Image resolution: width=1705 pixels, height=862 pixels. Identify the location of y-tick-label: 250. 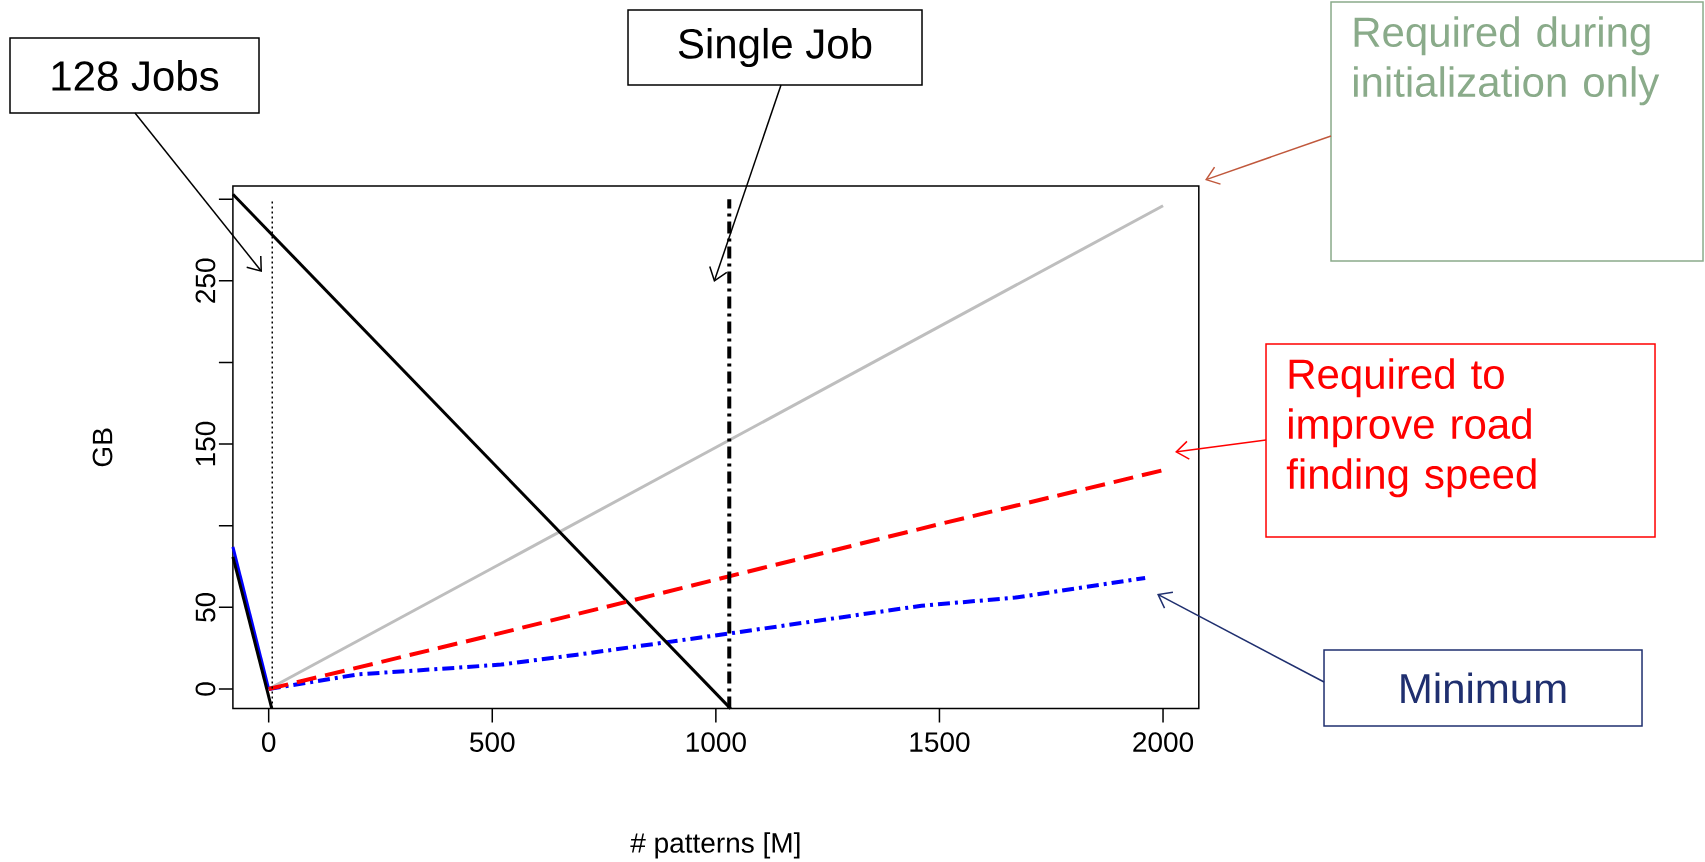
(205, 280).